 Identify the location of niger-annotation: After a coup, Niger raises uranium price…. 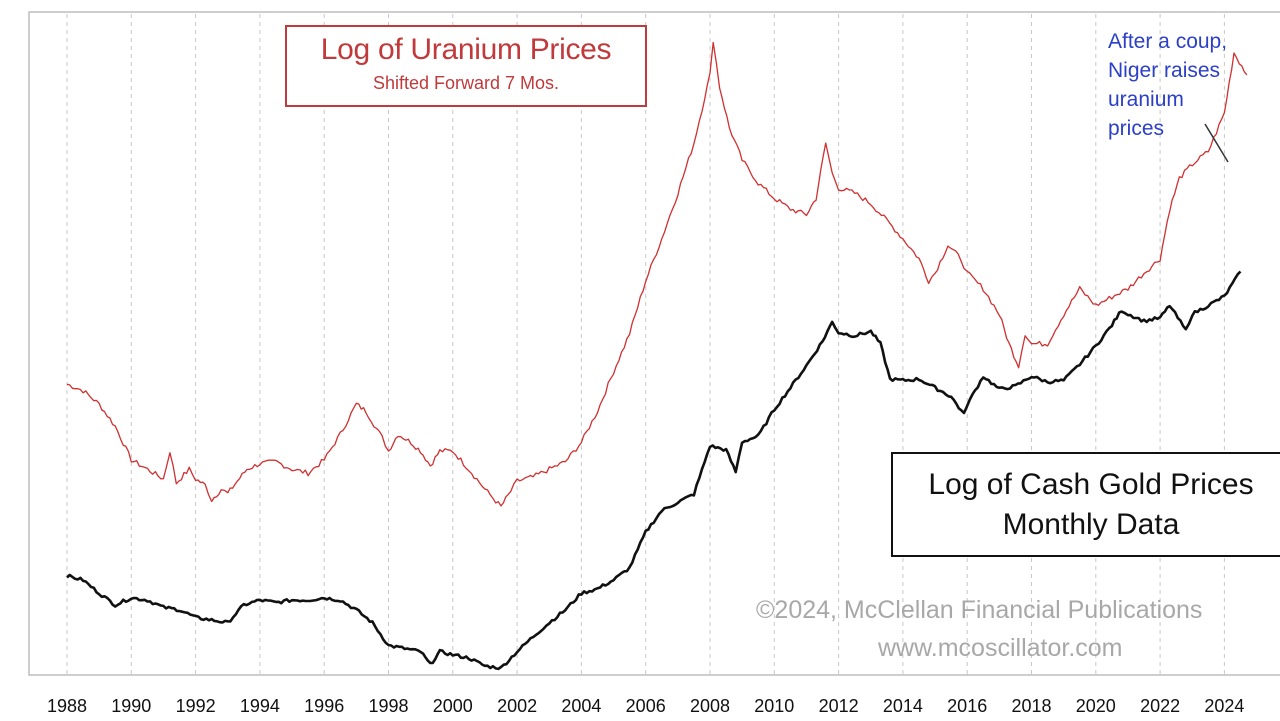
(1188, 85).